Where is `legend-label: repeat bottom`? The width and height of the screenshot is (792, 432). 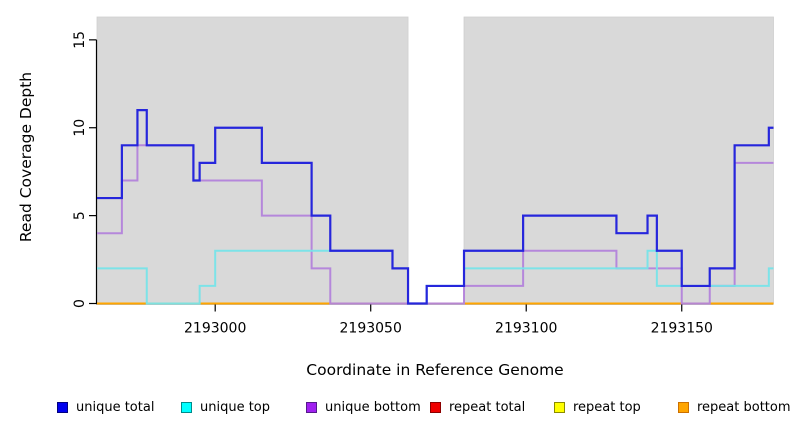
legend-label: repeat bottom is located at coordinates (744, 407).